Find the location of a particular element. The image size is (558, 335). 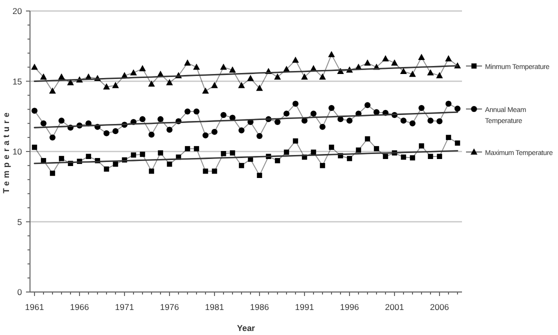

x-tick-label: 1961 is located at coordinates (34, 307).